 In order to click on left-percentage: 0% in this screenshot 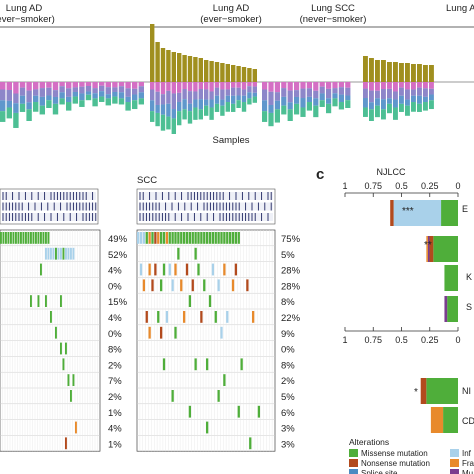, I will do `click(115, 286)`.